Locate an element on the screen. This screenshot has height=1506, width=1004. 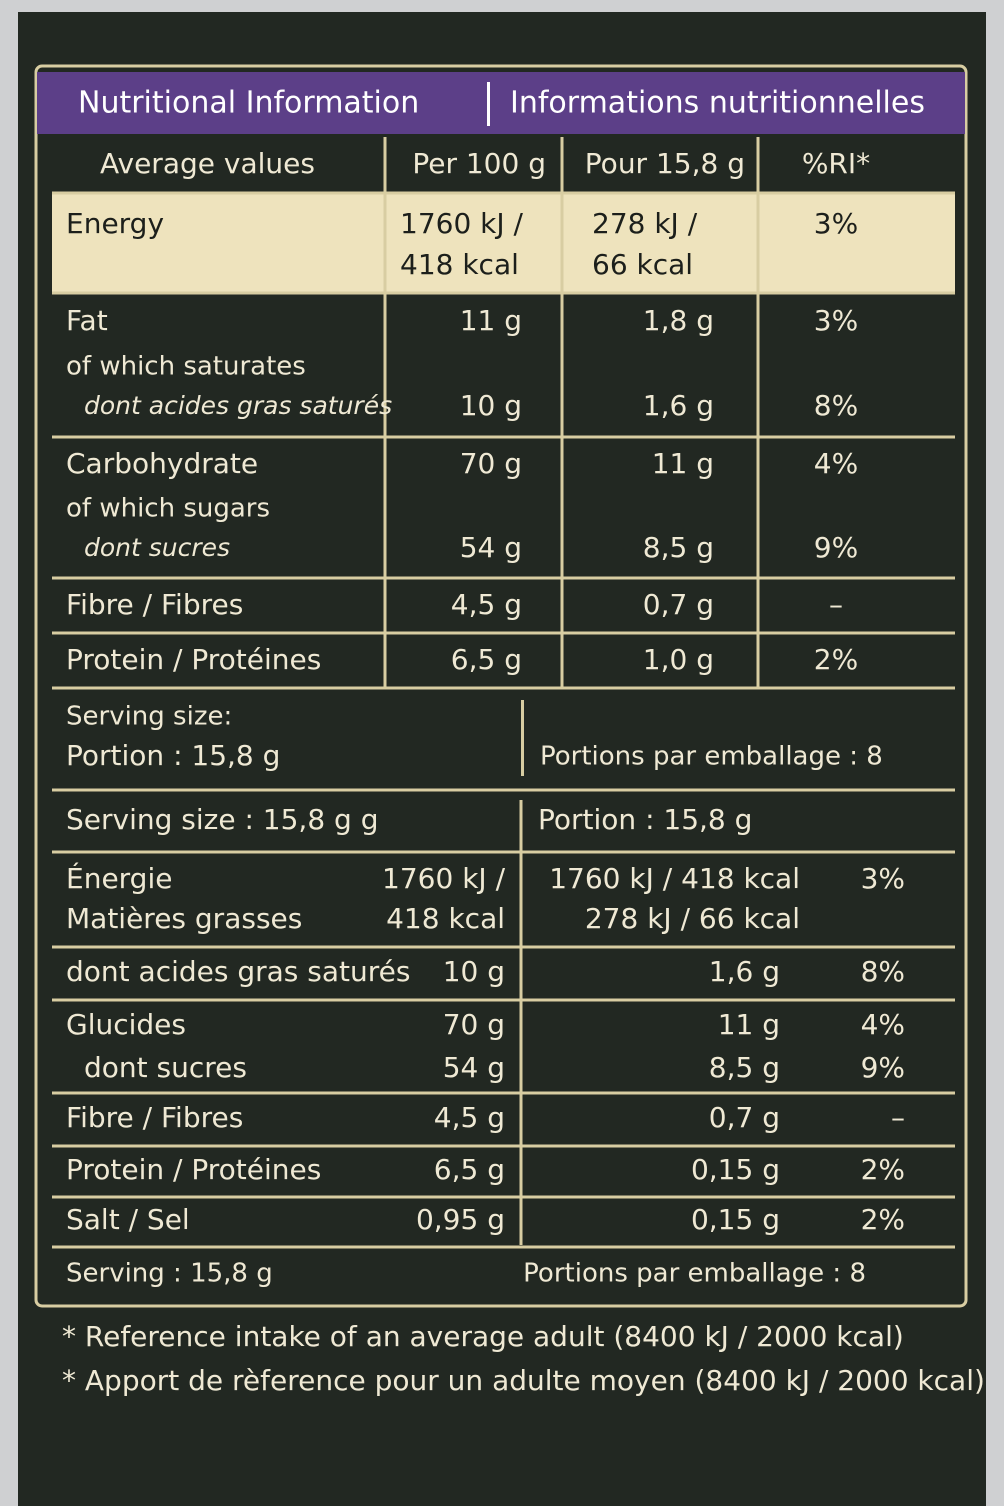
cell: 1,0 g is located at coordinates (678, 659).